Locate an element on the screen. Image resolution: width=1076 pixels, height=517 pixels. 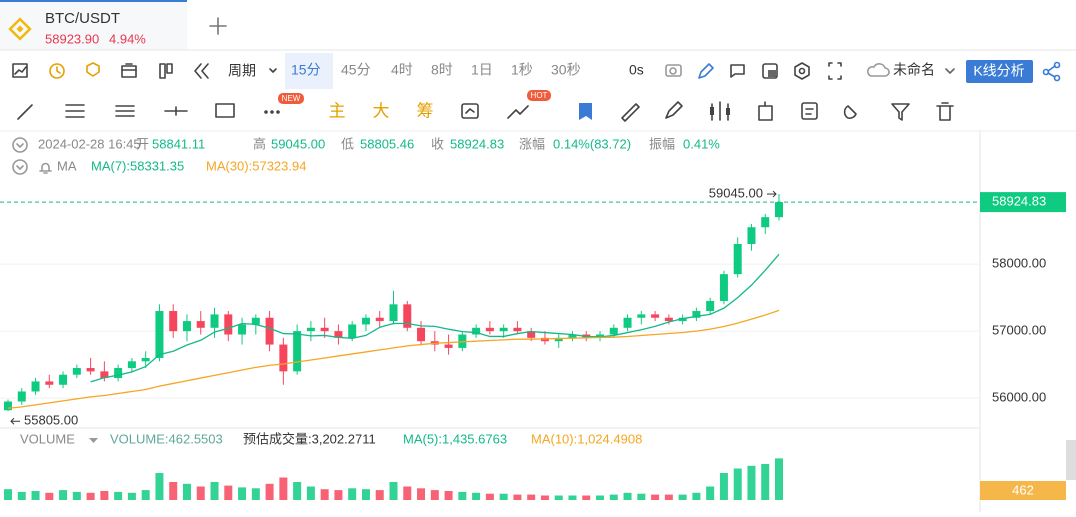
toolbar-icons is located at coordinates (536, 71).